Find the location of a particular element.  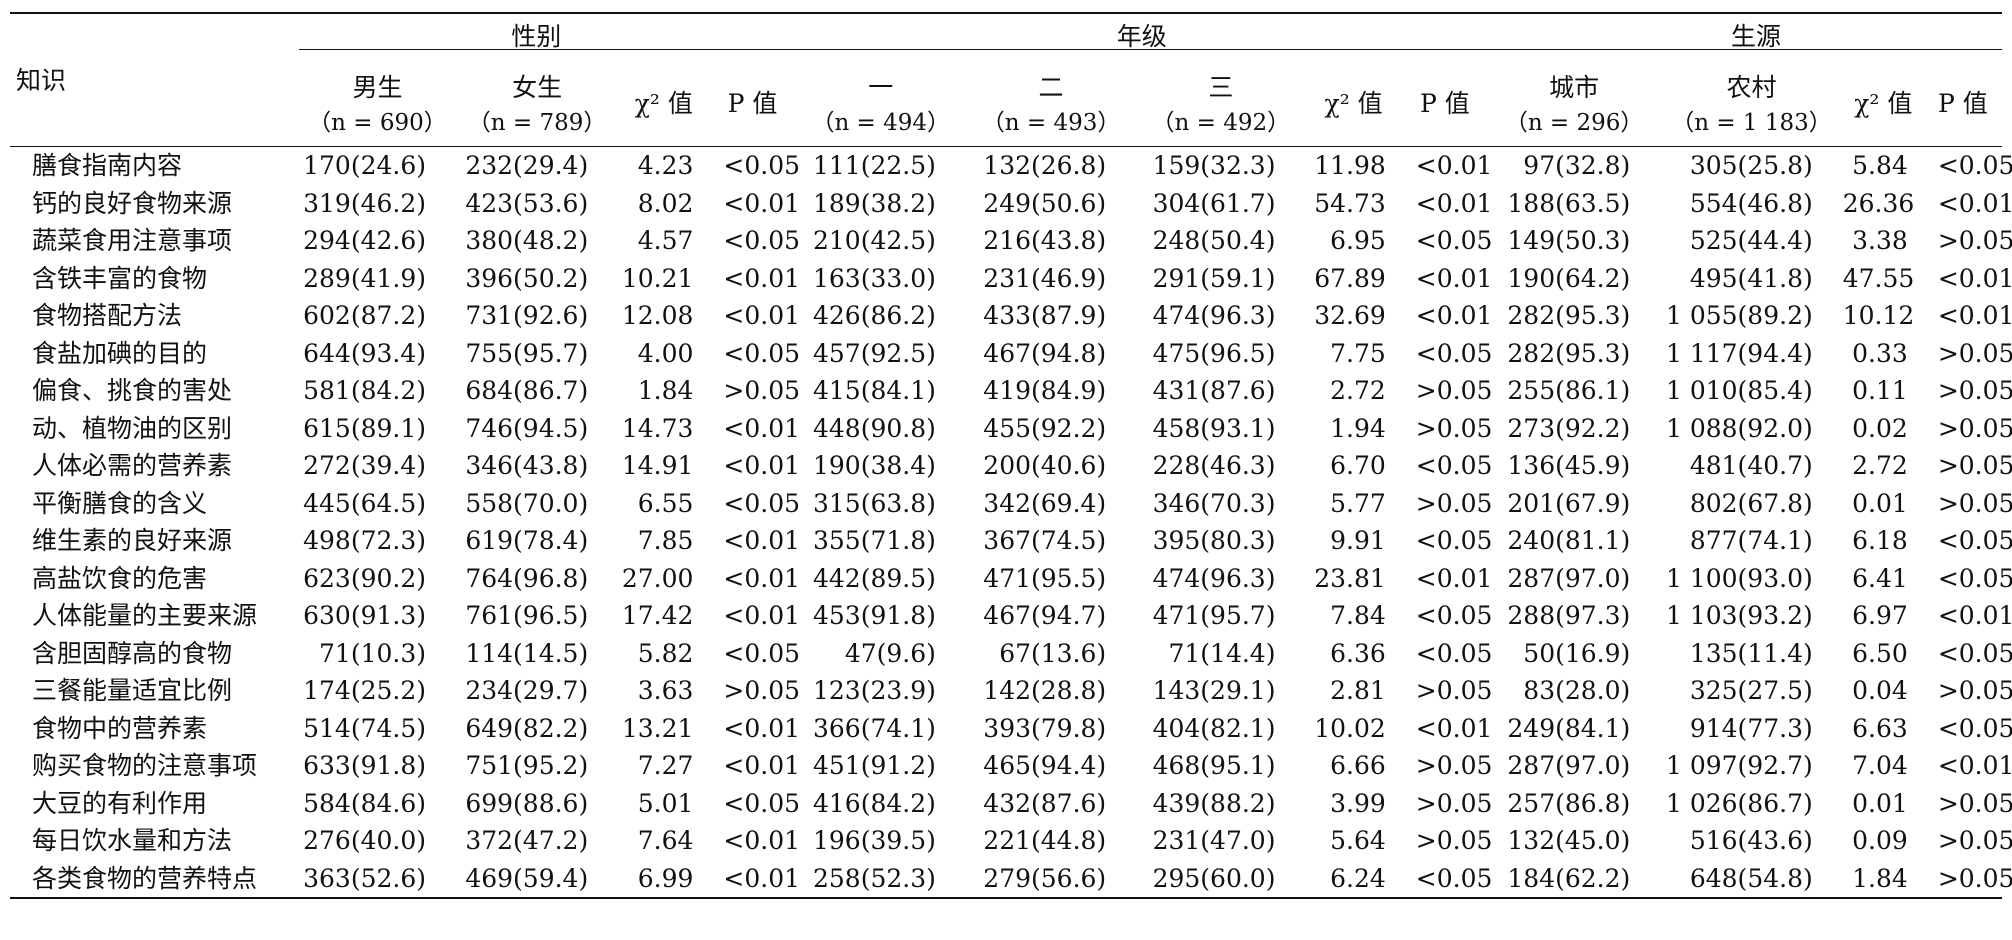

p-origin: <0.01 is located at coordinates (1974, 616).